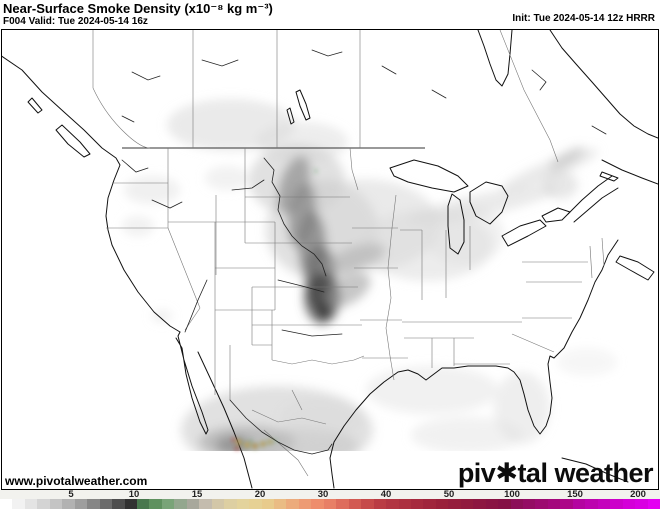 The image size is (660, 510). Describe the element at coordinates (260, 494) in the screenshot. I see `colorbar-tick: 20` at that location.